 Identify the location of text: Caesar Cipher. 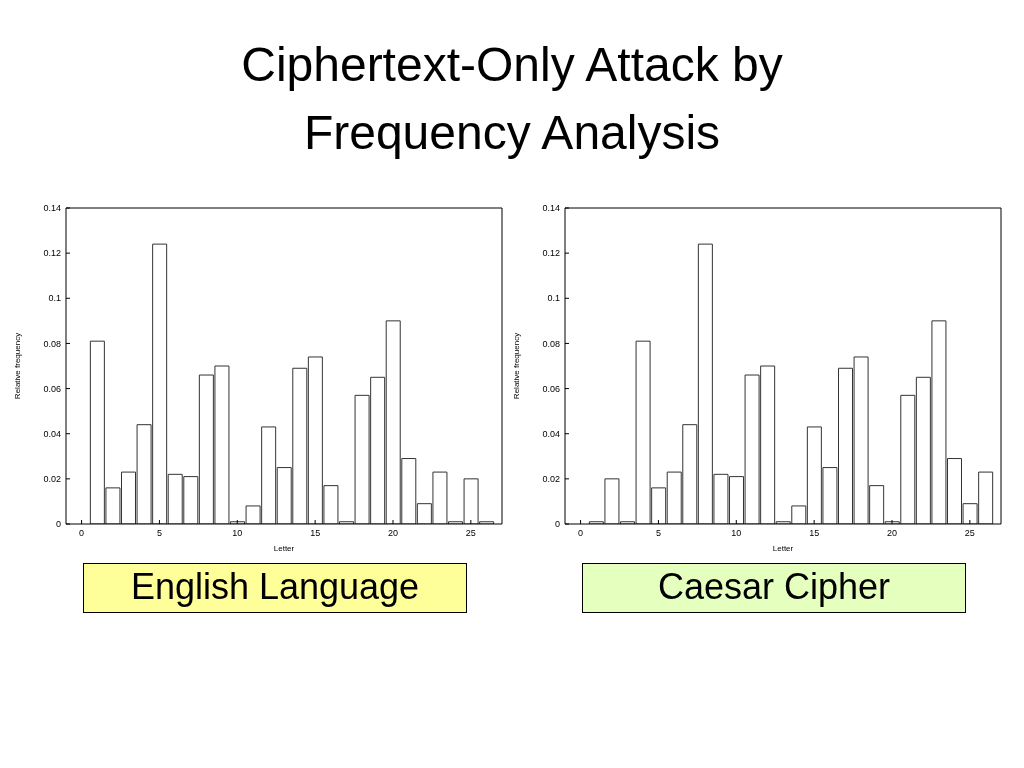
(774, 588).